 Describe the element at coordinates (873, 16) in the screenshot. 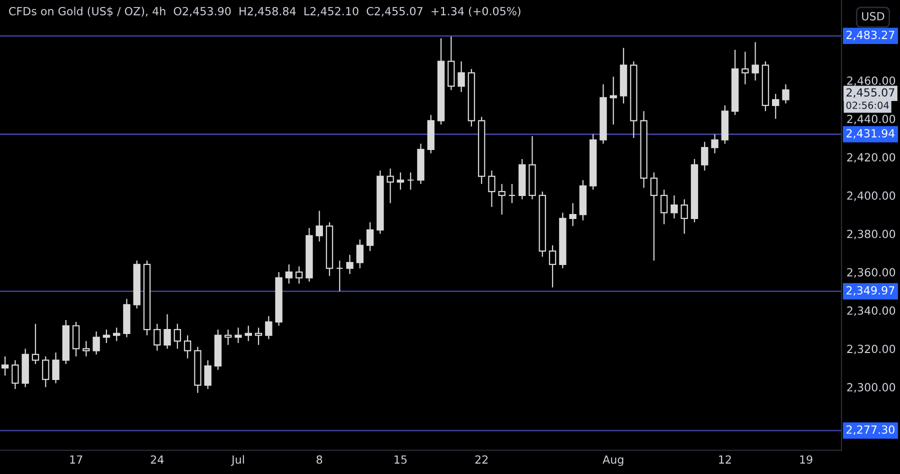

I see `text: USD` at that location.